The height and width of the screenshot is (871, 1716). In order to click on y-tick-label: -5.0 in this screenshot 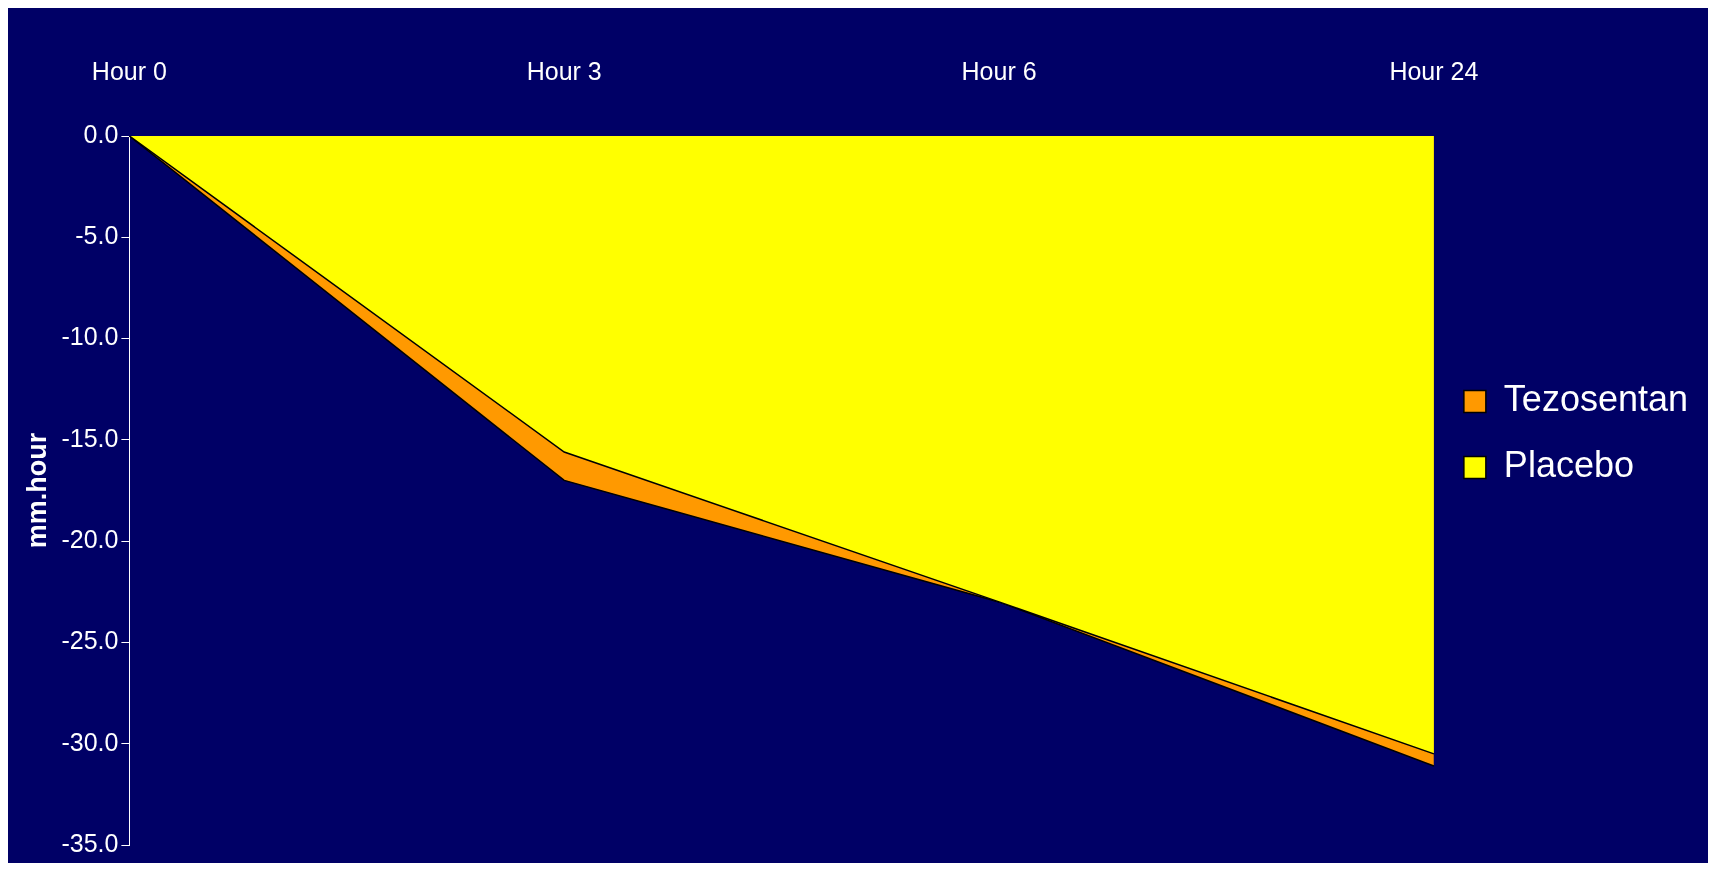, I will do `click(97, 235)`.